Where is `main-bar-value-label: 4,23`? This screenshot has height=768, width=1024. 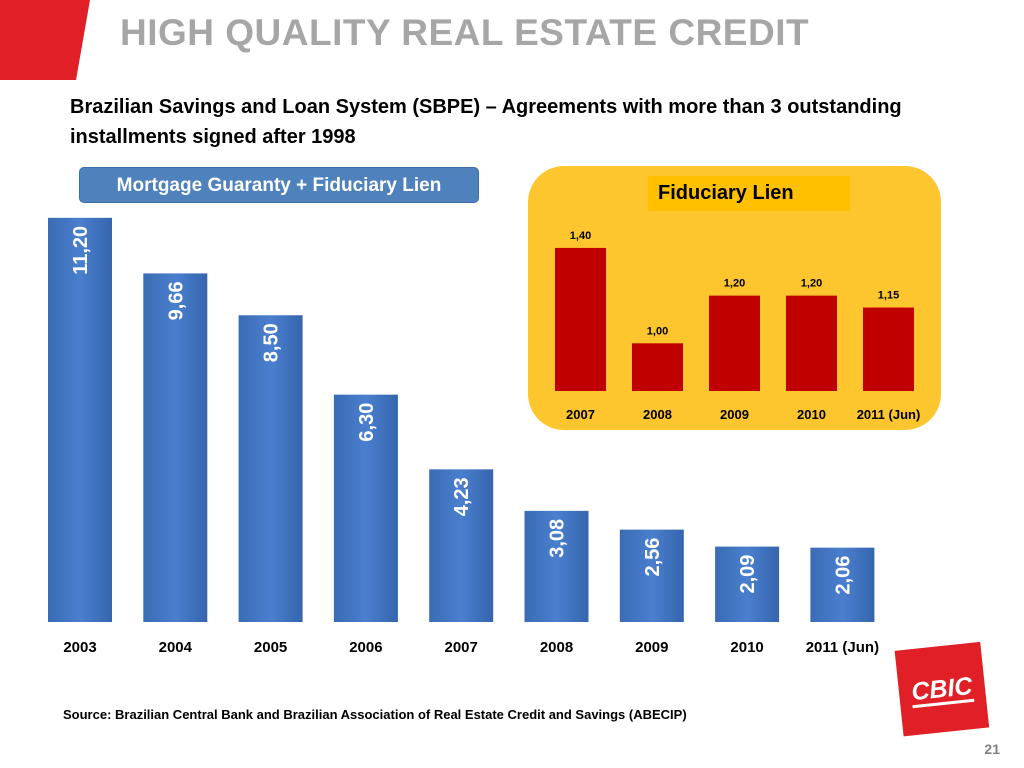
main-bar-value-label: 4,23 is located at coordinates (462, 496).